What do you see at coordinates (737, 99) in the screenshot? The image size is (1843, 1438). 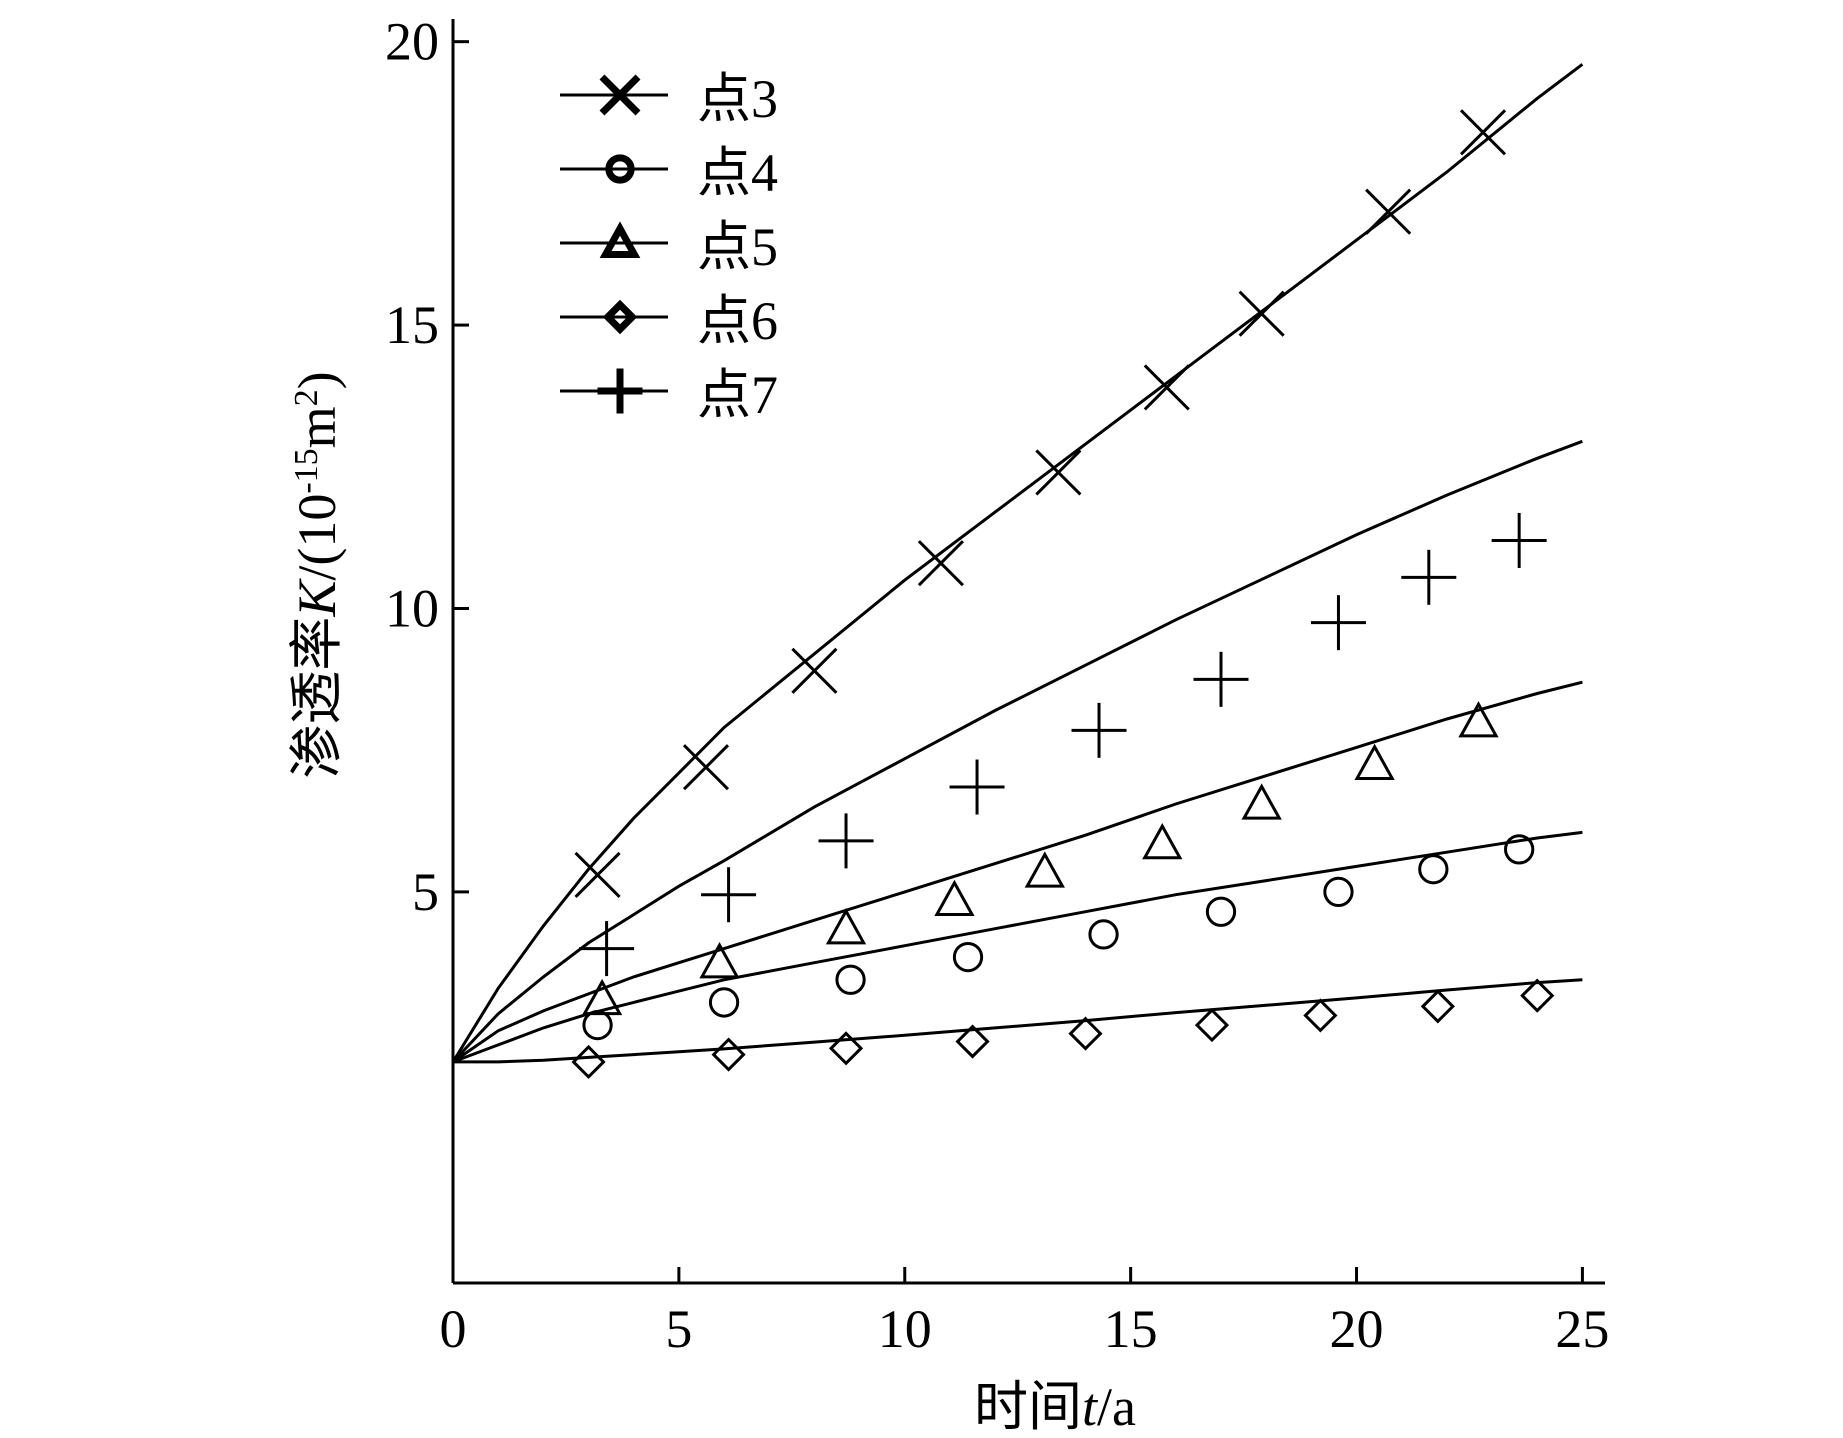 I see `legend-label: 点3` at bounding box center [737, 99].